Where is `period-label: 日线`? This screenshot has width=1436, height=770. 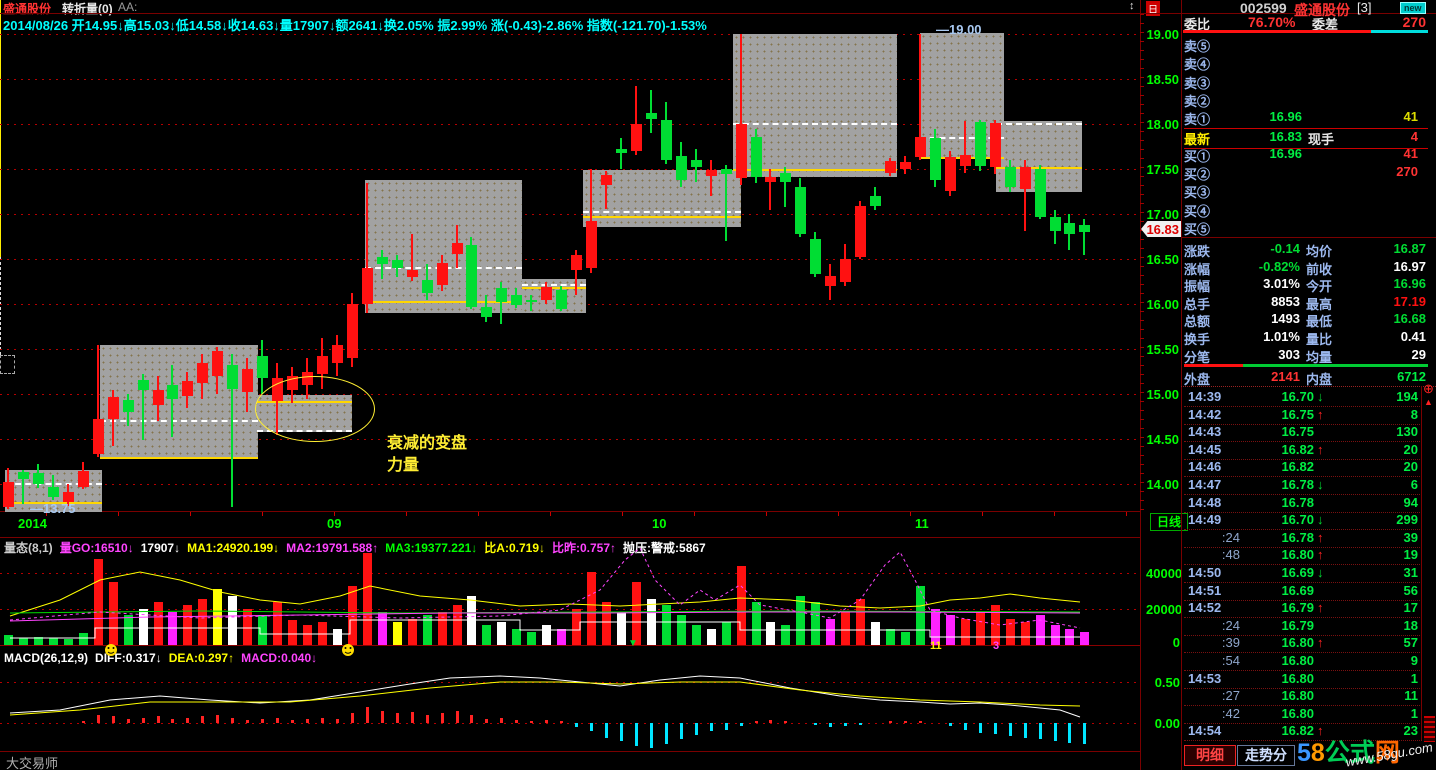
period-label: 日线 is located at coordinates (1169, 522).